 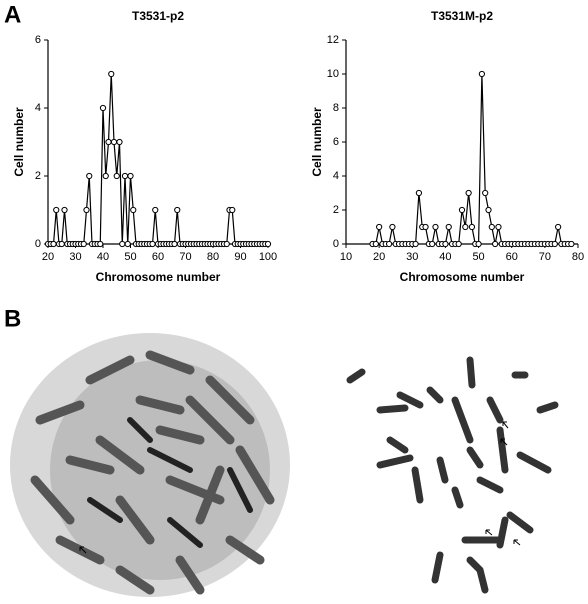 I want to click on micrograph-right, so click(x=452, y=475).